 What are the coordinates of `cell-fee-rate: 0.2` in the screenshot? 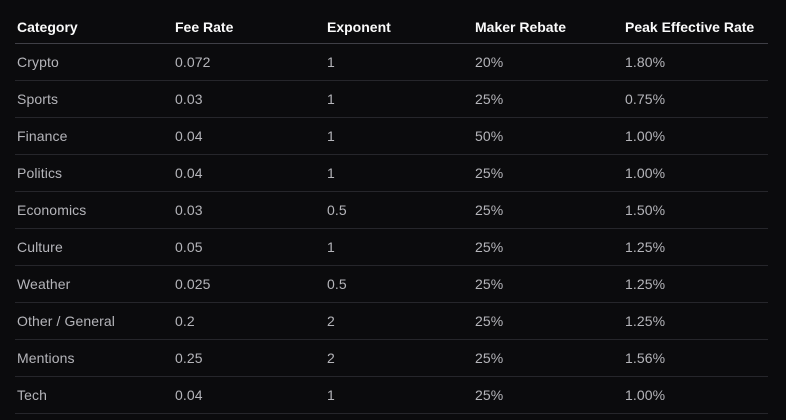 It's located at (249, 321).